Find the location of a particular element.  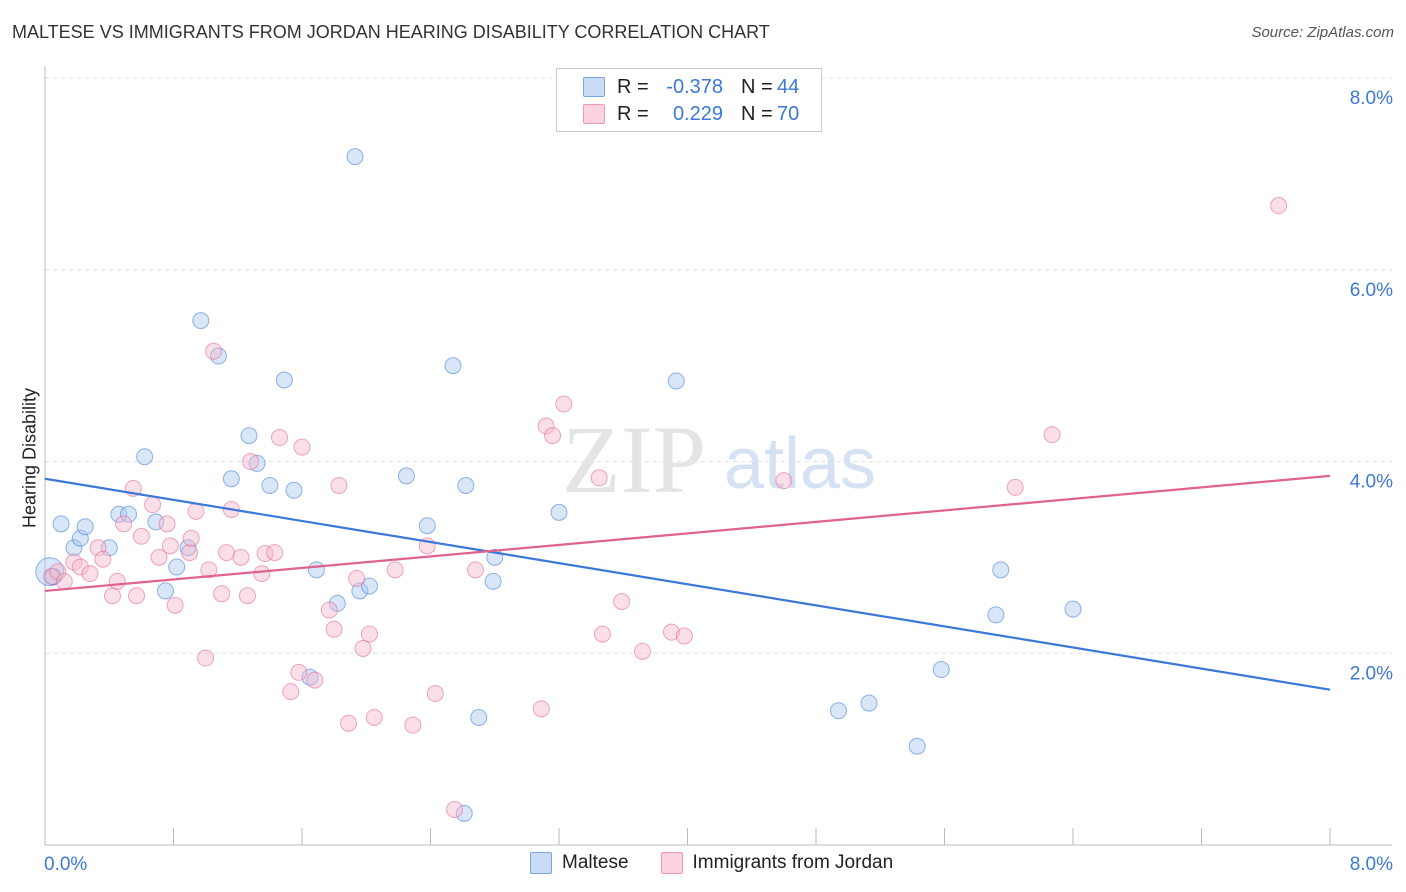

legend-item-jordan: Immigrants from Jordan is located at coordinates (777, 863).